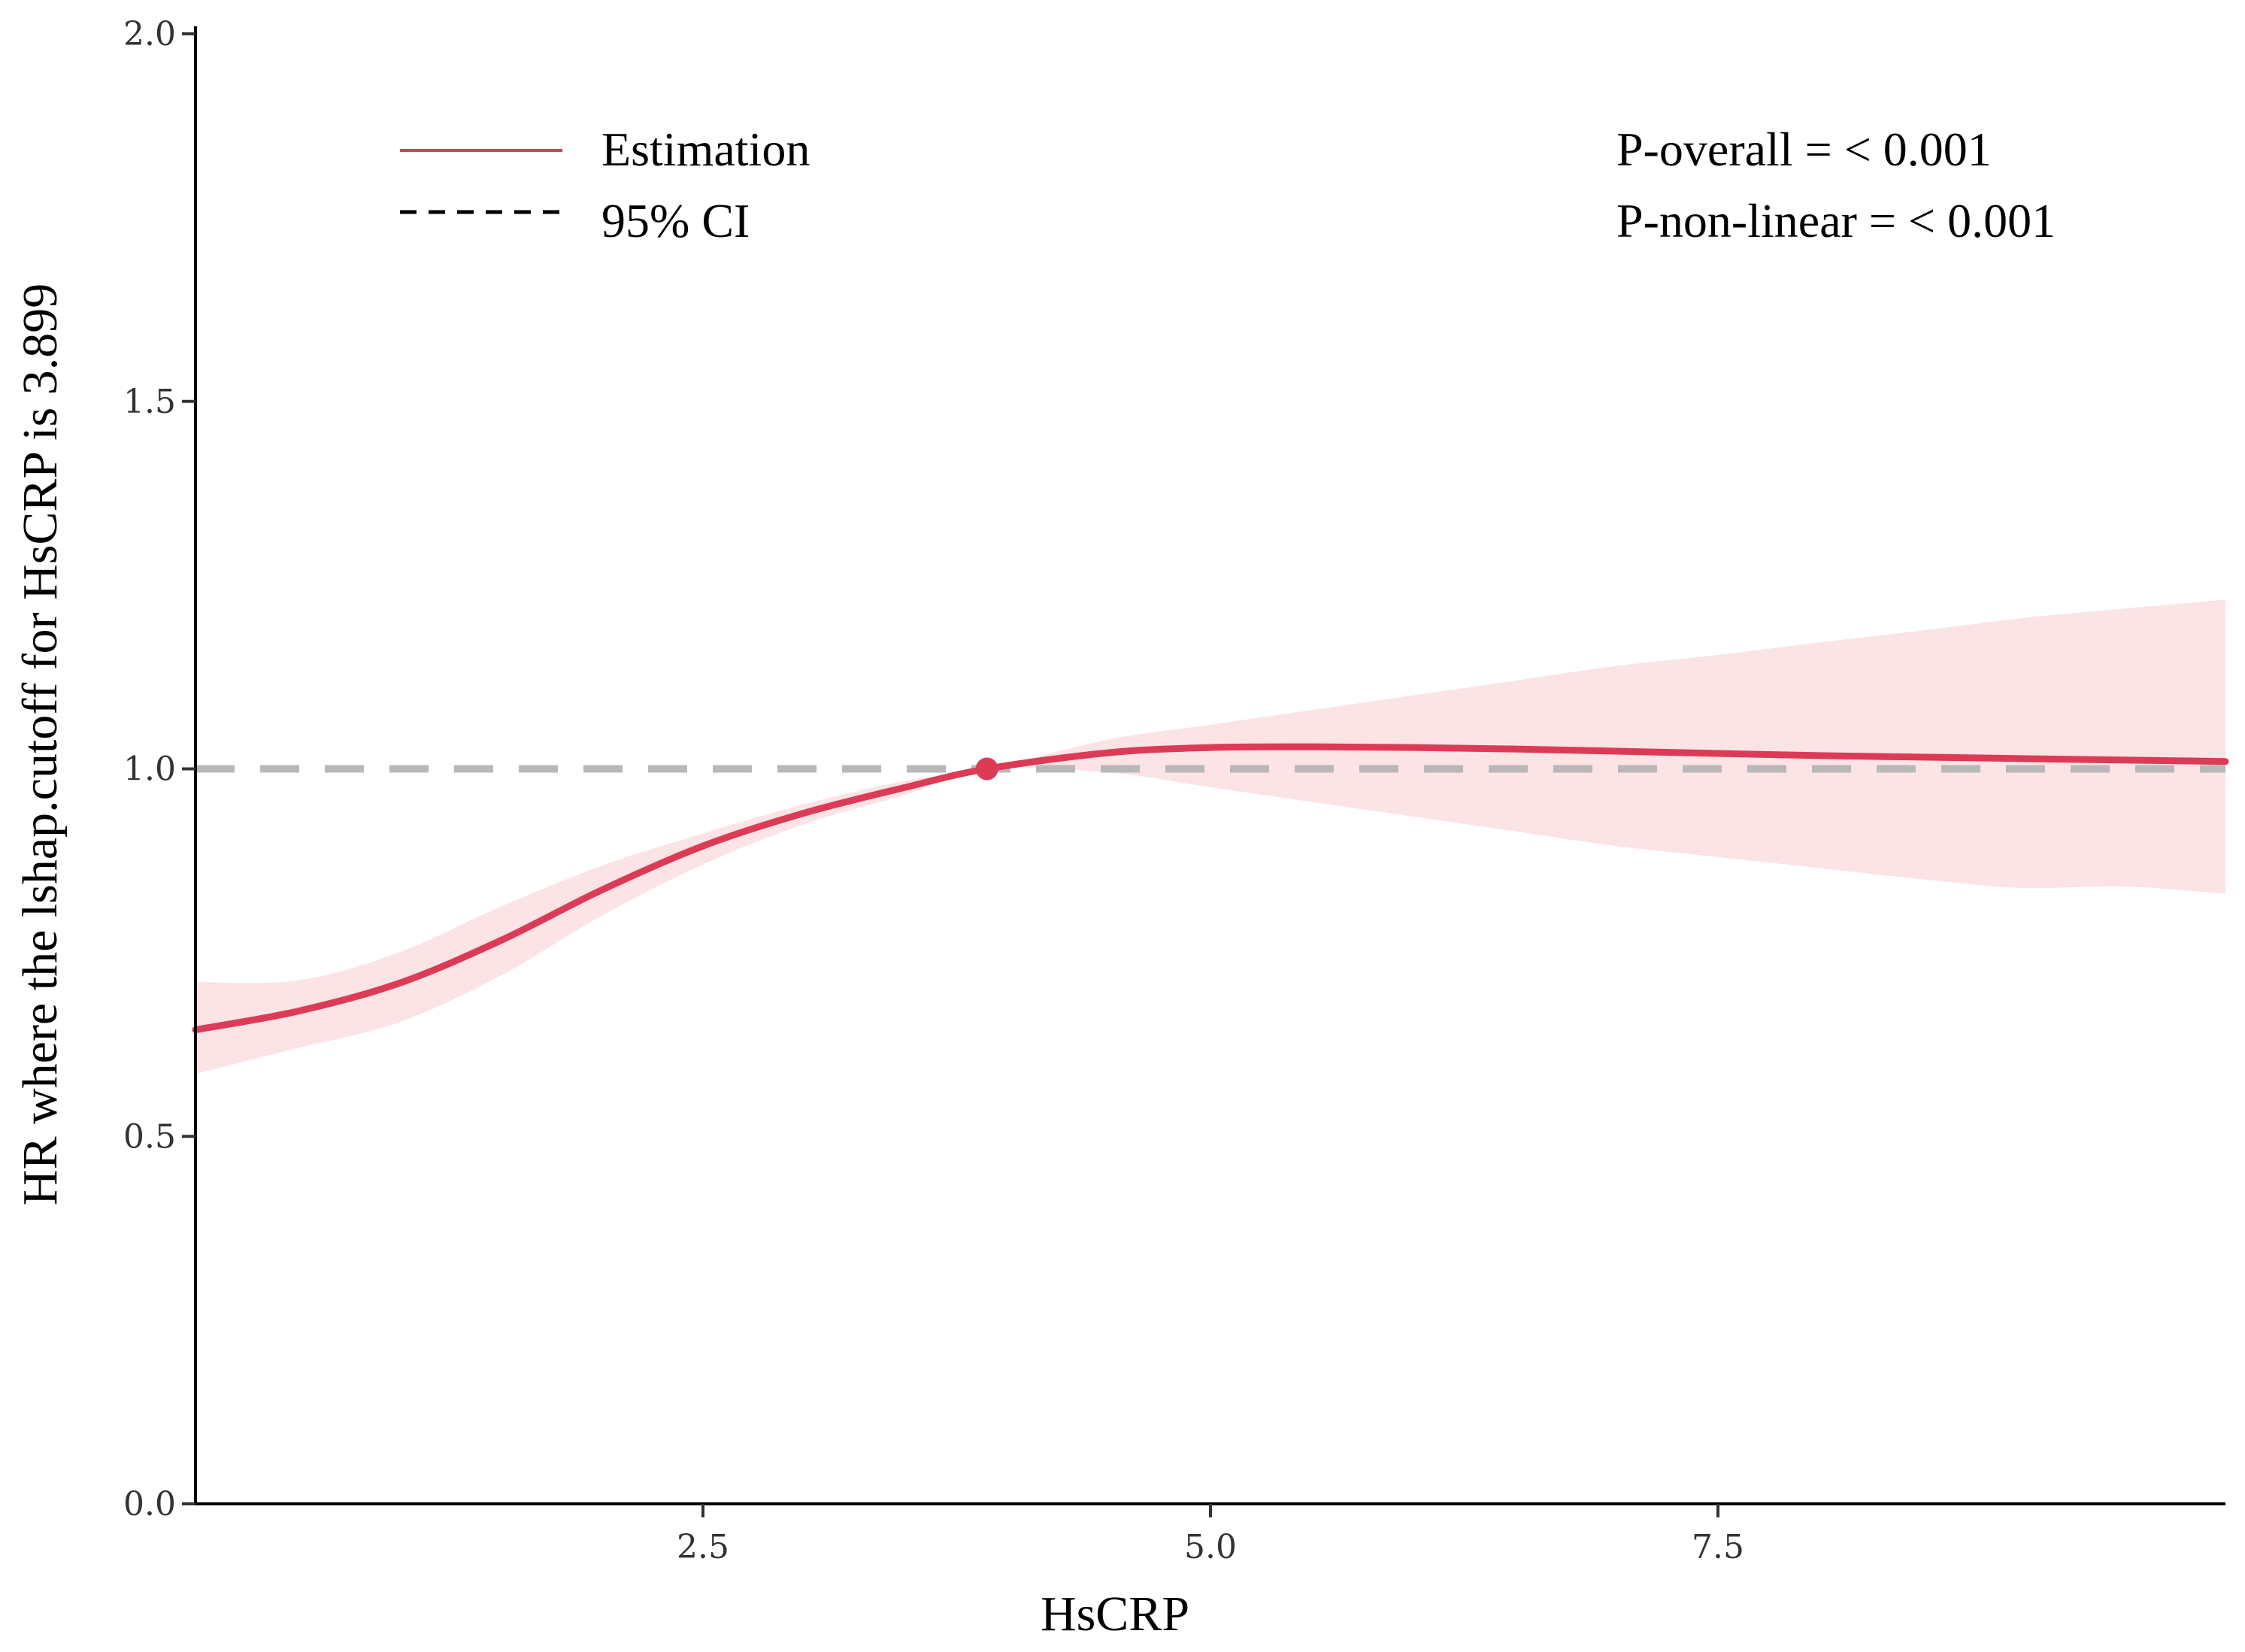  Describe the element at coordinates (149, 402) in the screenshot. I see `y-tick-label: 1.5` at that location.